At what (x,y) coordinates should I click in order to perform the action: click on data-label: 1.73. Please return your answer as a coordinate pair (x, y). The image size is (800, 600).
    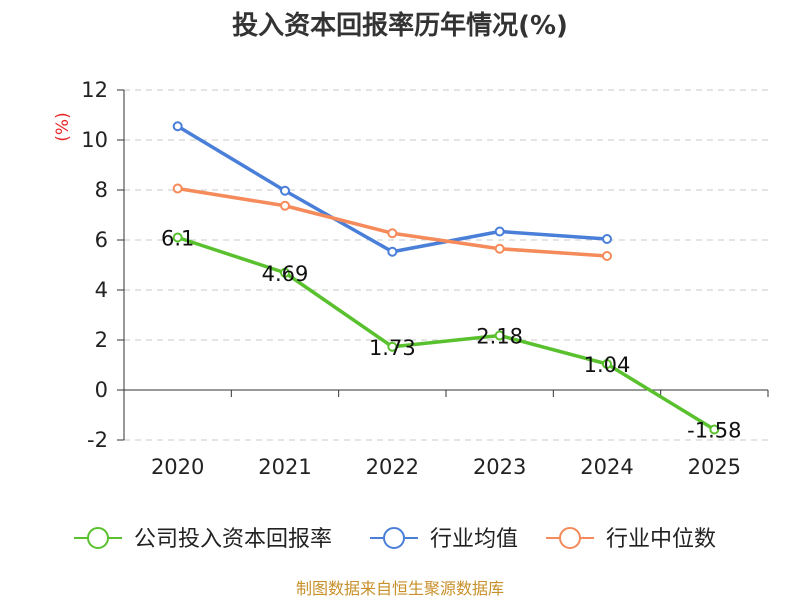
    Looking at the image, I should click on (392, 348).